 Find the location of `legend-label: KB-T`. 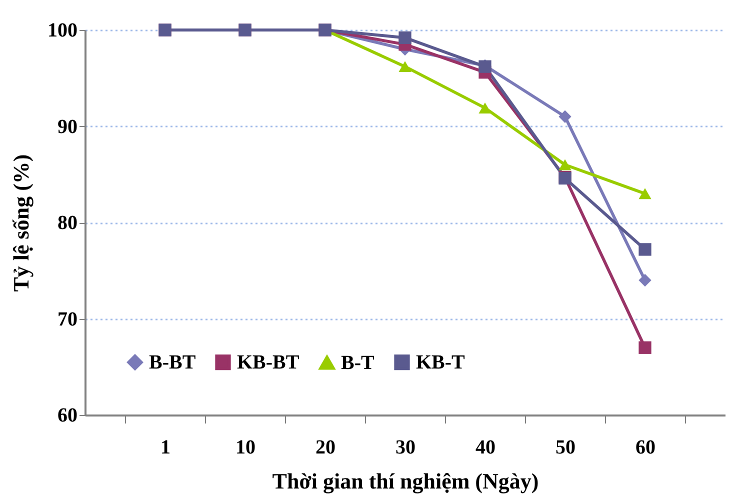

legend-label: KB-T is located at coordinates (441, 362).